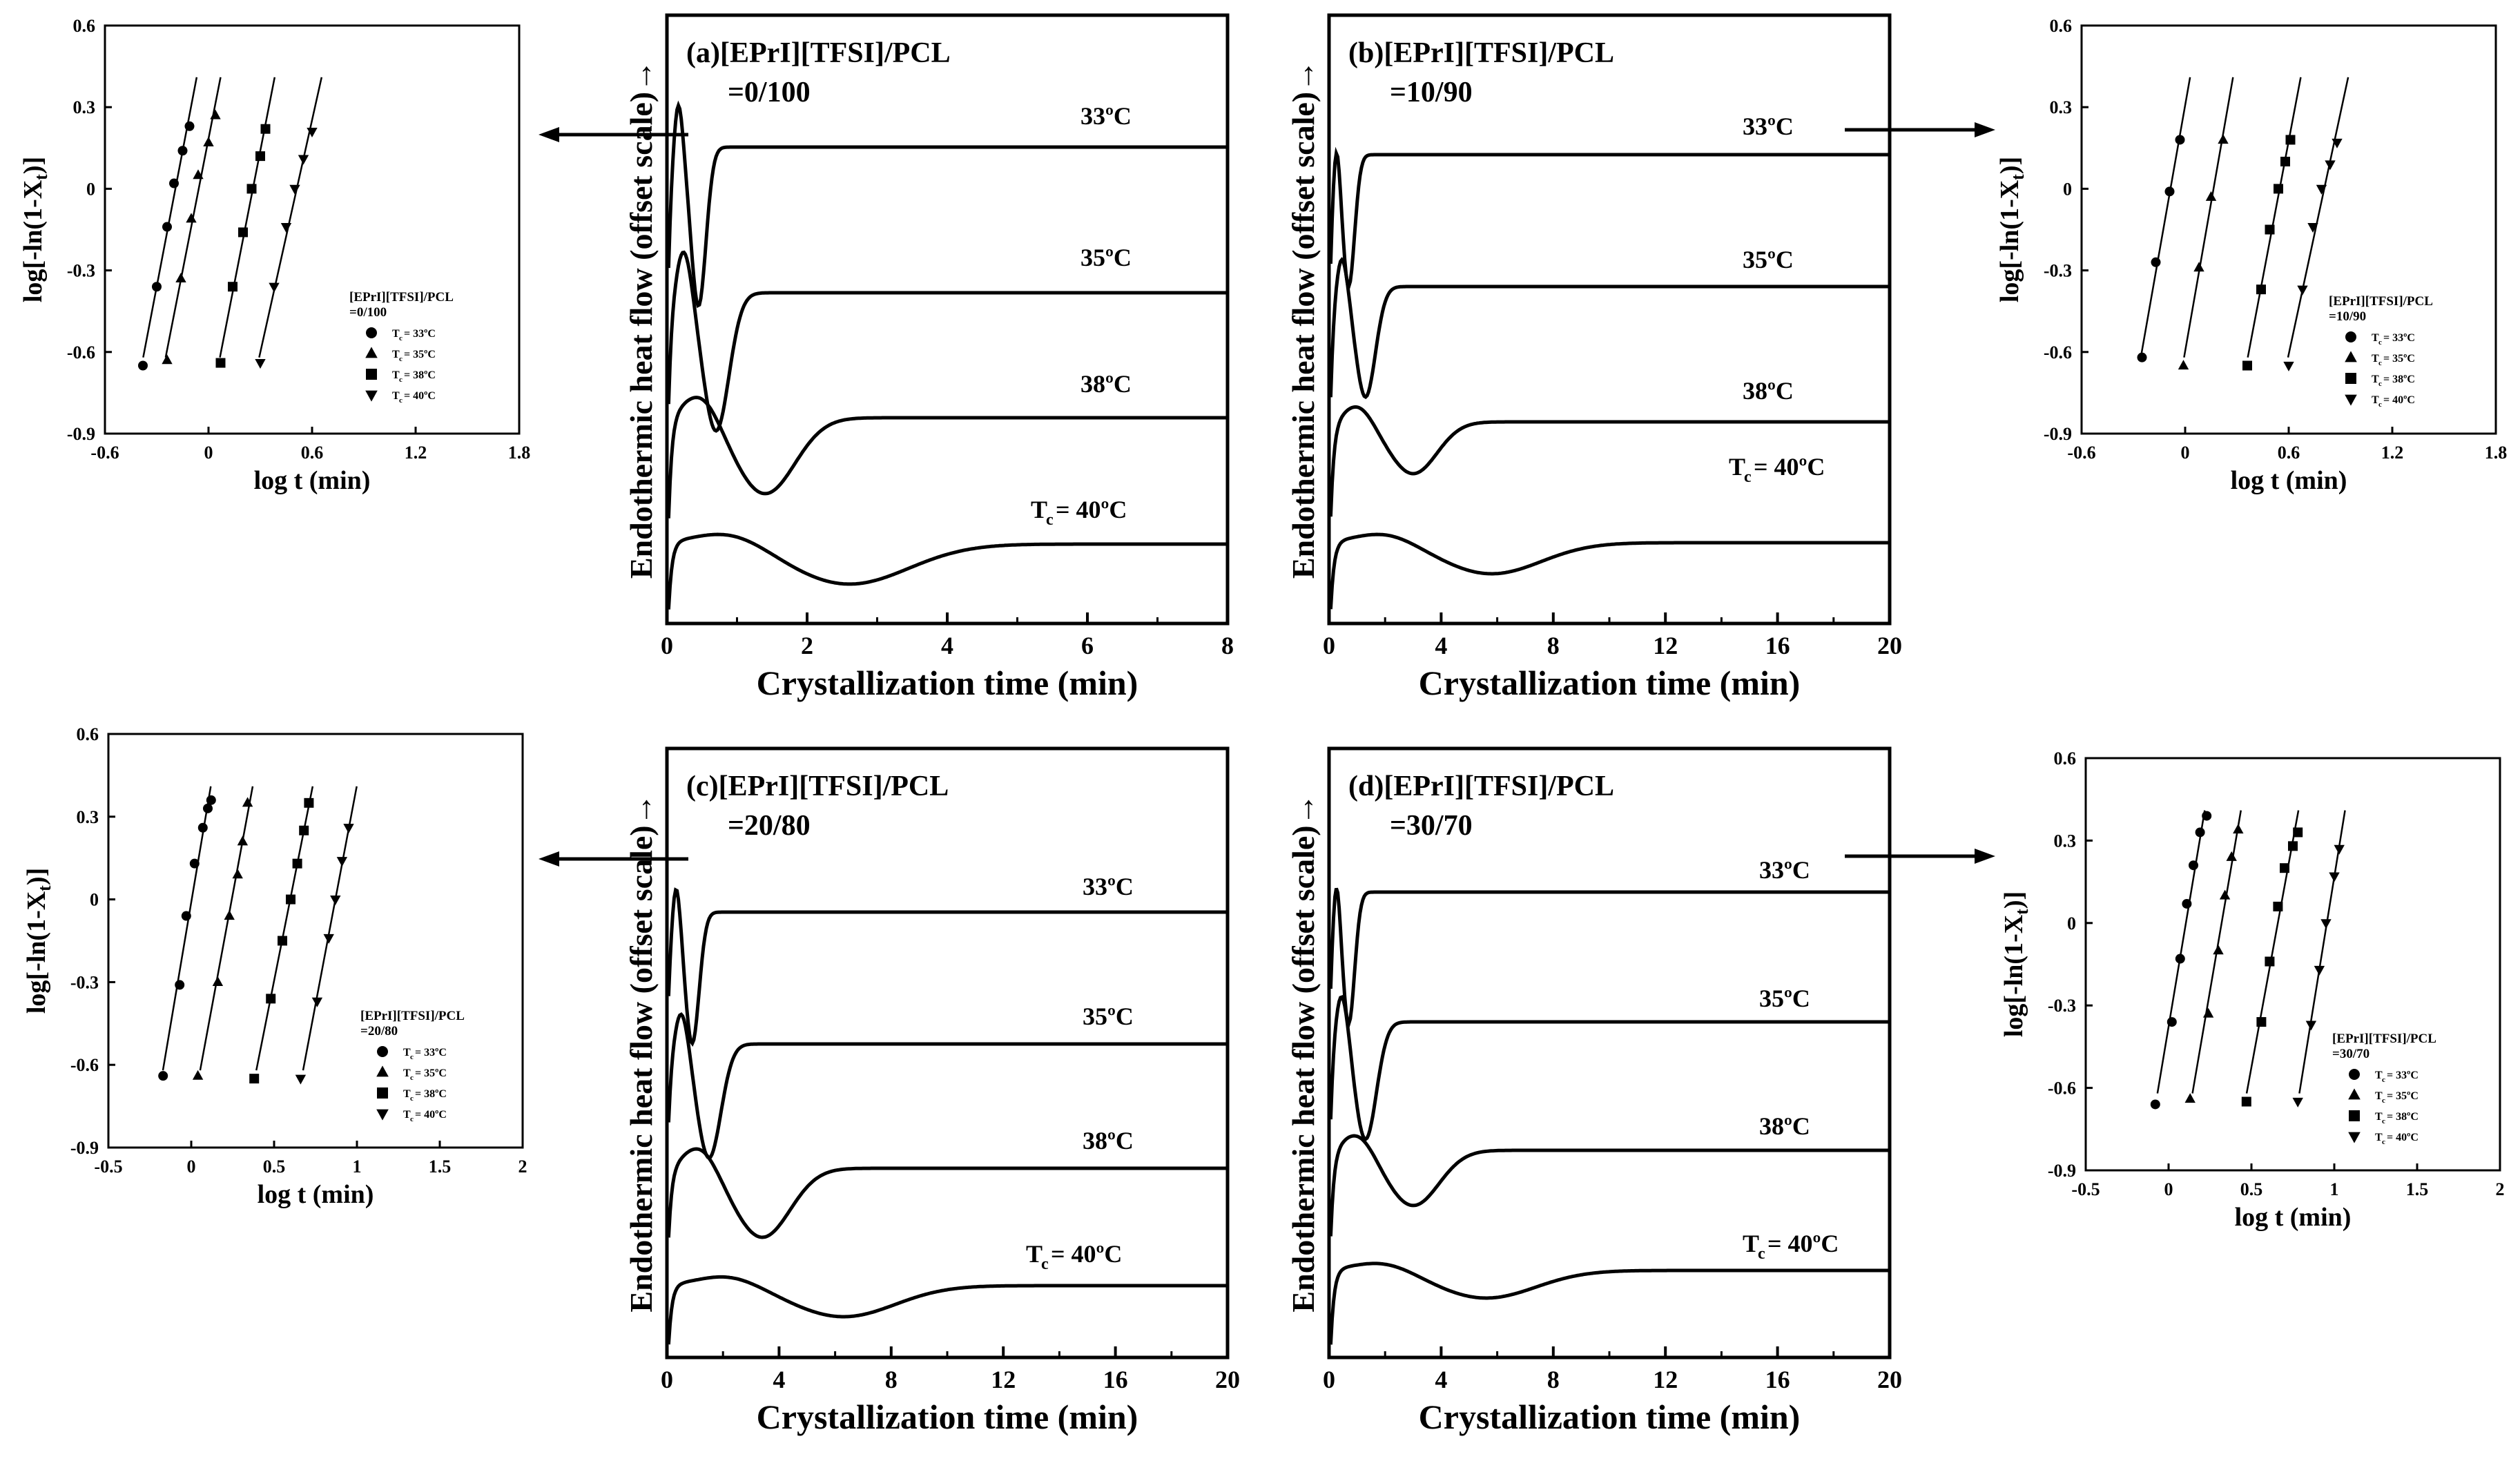 The image size is (2520, 1470). I want to click on y-tick-label: -0.6, so click(81, 352).